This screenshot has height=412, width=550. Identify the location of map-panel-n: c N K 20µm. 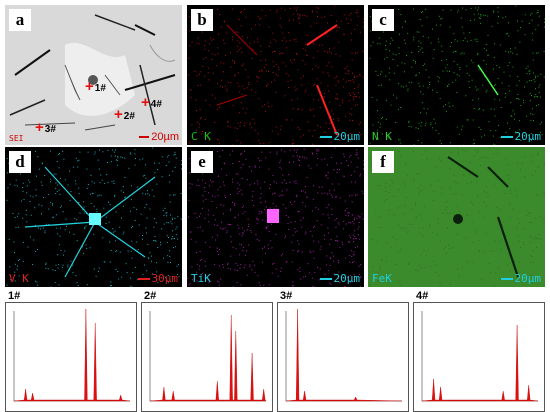
(456, 75).